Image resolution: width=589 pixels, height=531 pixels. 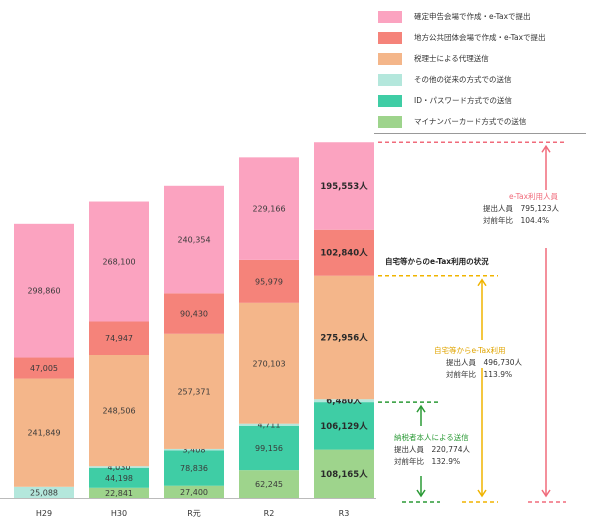 What do you see at coordinates (427, 461) in the screenshot?
I see `self-send-line2: 対前年比 132.9%` at bounding box center [427, 461].